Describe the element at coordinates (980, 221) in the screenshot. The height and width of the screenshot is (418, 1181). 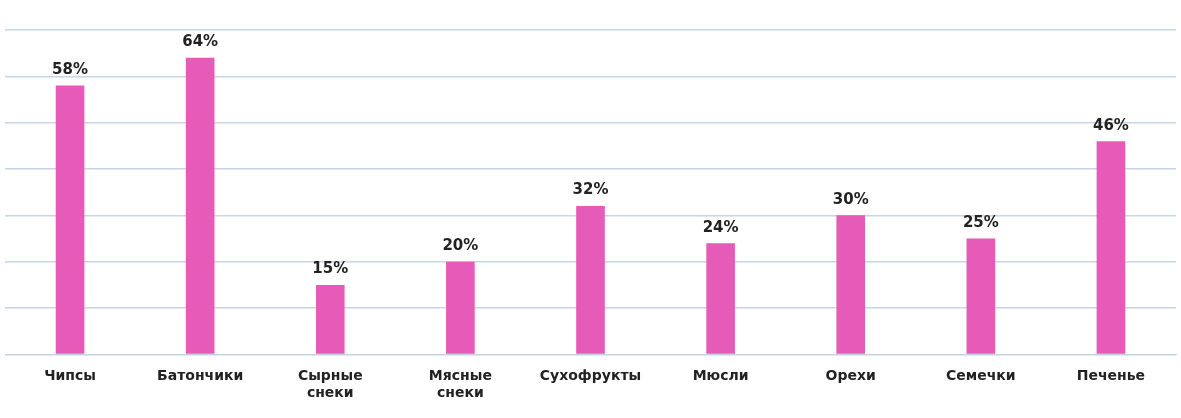
I see `data-label: 25%` at that location.